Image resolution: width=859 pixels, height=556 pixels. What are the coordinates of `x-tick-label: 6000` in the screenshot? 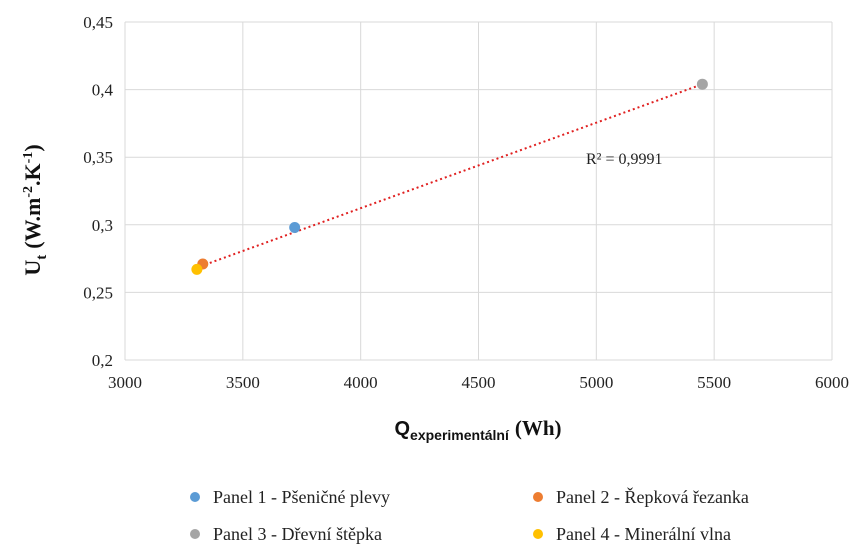 It's located at (832, 382).